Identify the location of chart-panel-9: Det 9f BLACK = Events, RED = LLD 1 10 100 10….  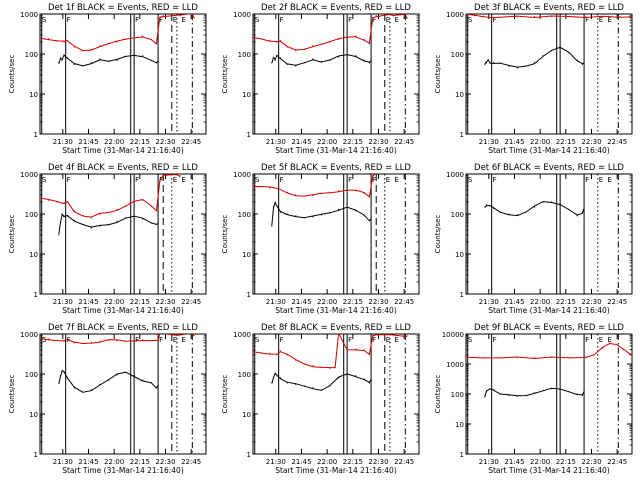
(533, 399).